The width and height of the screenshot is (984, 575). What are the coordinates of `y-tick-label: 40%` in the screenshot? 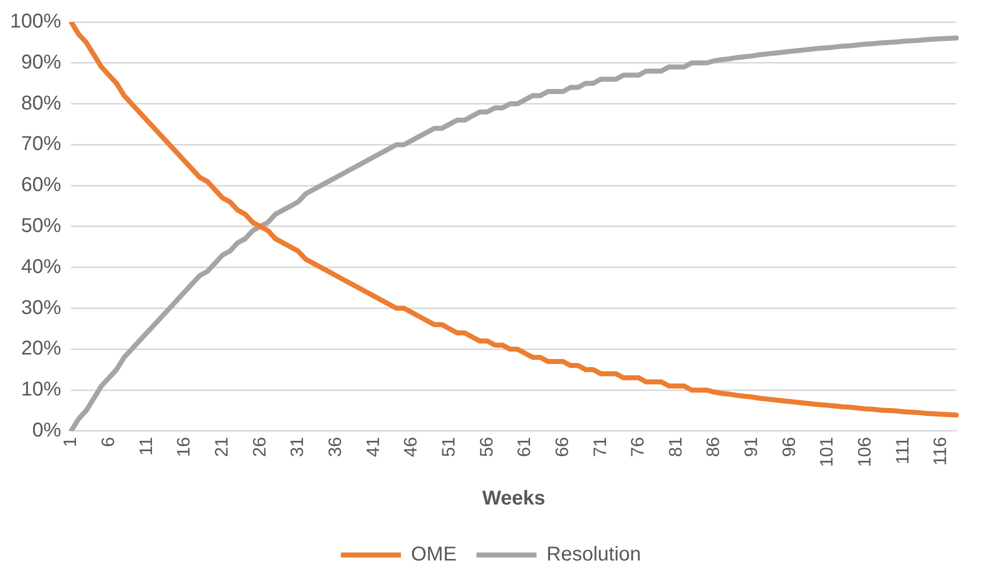 It's located at (41, 267).